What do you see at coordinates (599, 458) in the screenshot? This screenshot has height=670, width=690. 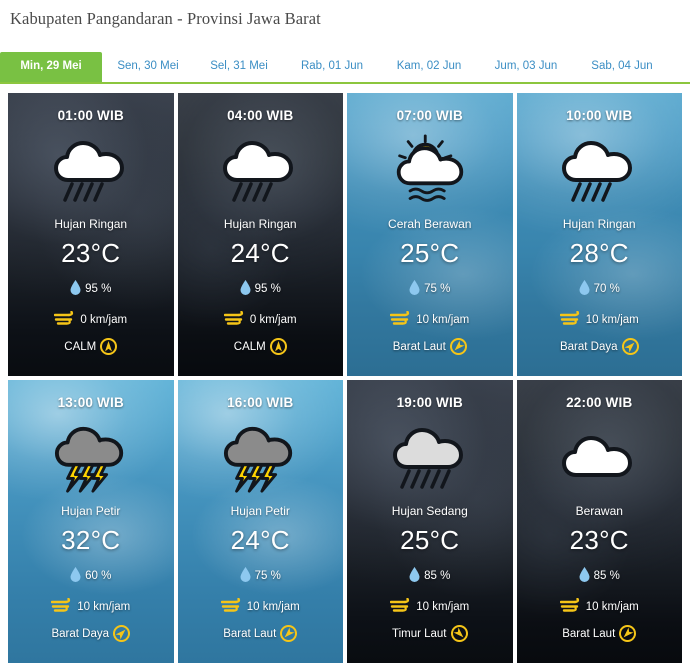 I see `cloudy-icon` at bounding box center [599, 458].